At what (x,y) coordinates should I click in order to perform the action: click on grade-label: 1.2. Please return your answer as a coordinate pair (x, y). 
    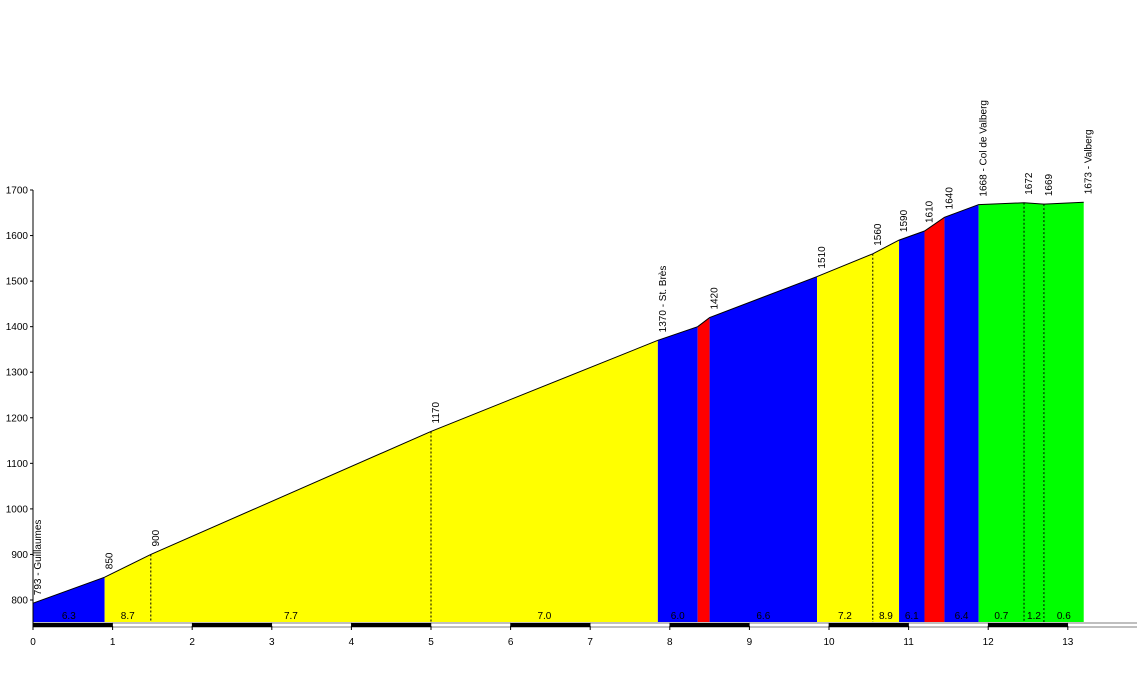
    Looking at the image, I should click on (1034, 616).